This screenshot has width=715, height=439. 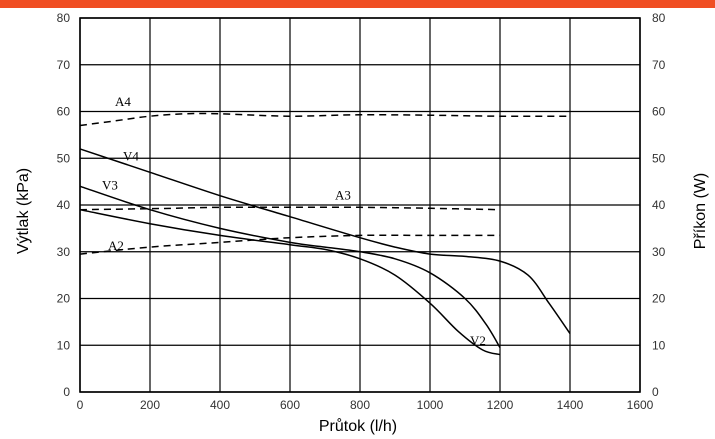 What do you see at coordinates (478, 340) in the screenshot?
I see `curve-label-v2: V2` at bounding box center [478, 340].